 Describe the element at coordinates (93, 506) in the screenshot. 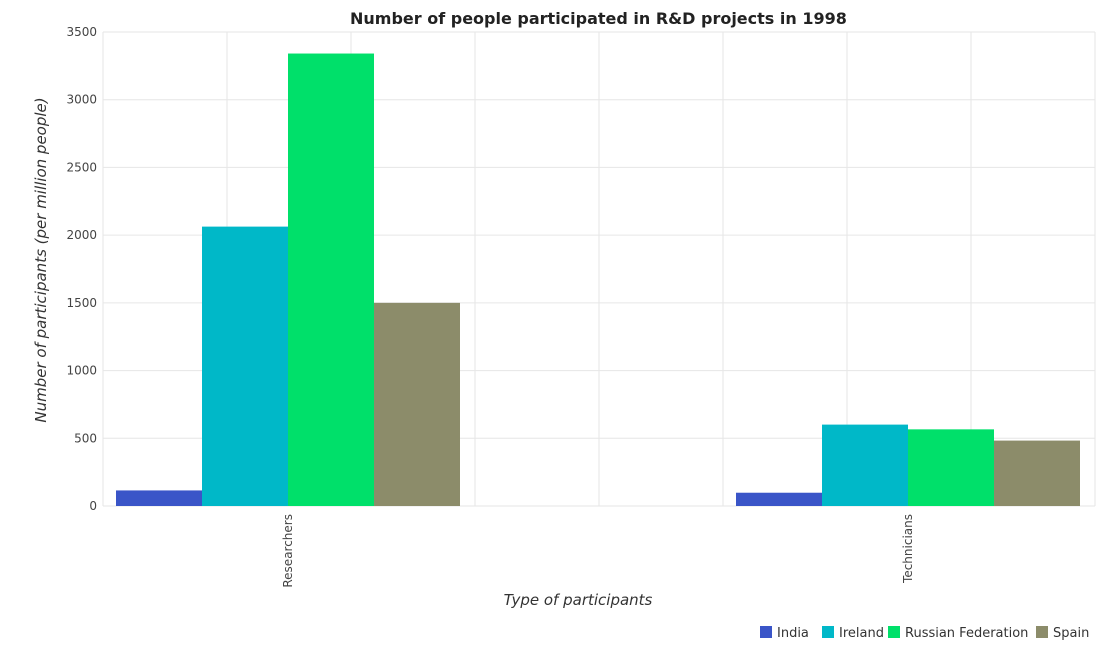

I see `y-tick-label: 0` at that location.